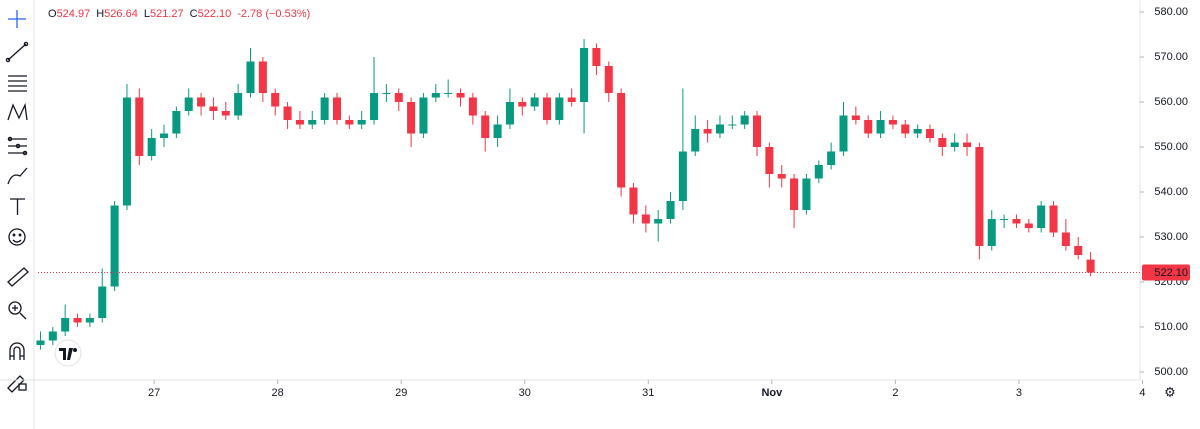 This screenshot has height=429, width=1200. Describe the element at coordinates (17, 176) in the screenshot. I see `brush-tool` at that location.